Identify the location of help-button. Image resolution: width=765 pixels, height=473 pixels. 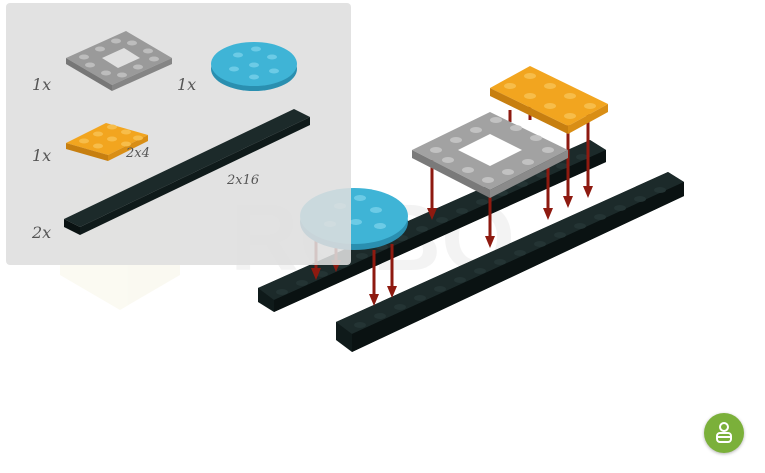
(724, 433).